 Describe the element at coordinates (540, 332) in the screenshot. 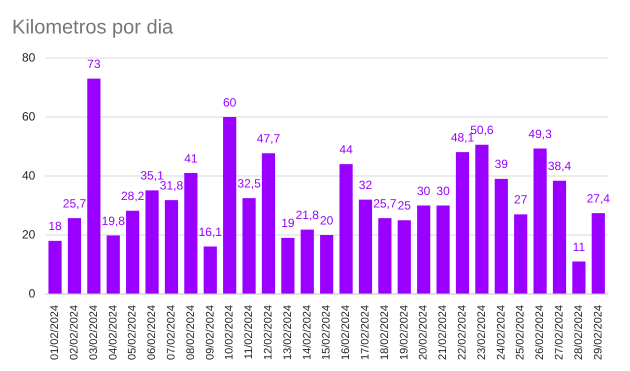

I see `x-tick-label: 26/02/2024` at that location.